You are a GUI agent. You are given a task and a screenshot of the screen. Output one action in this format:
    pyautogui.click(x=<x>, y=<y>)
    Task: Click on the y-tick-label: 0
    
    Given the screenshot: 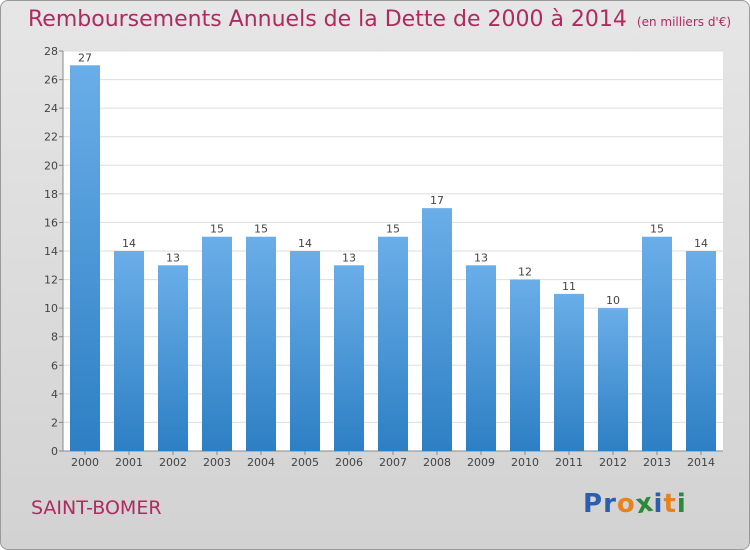 What is the action you would take?
    pyautogui.click(x=54, y=451)
    